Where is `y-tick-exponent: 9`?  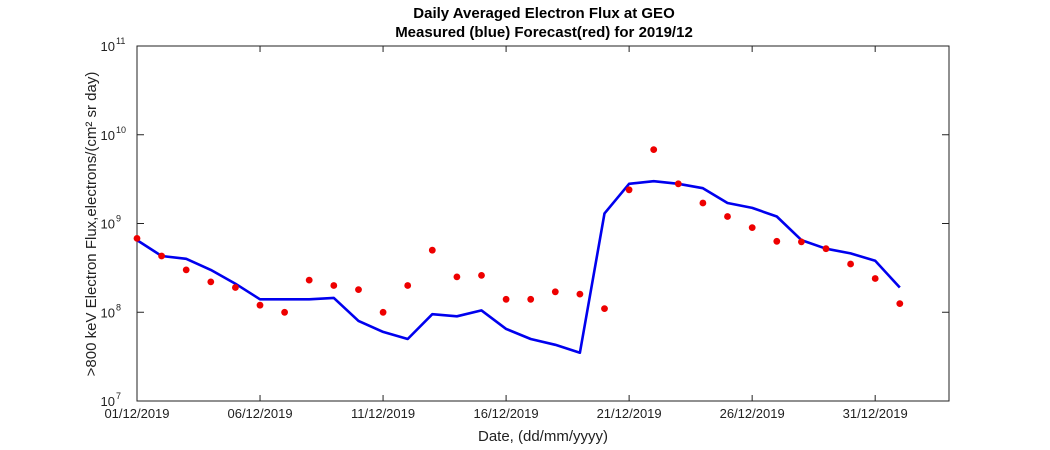 y-tick-exponent: 9 is located at coordinates (118, 219).